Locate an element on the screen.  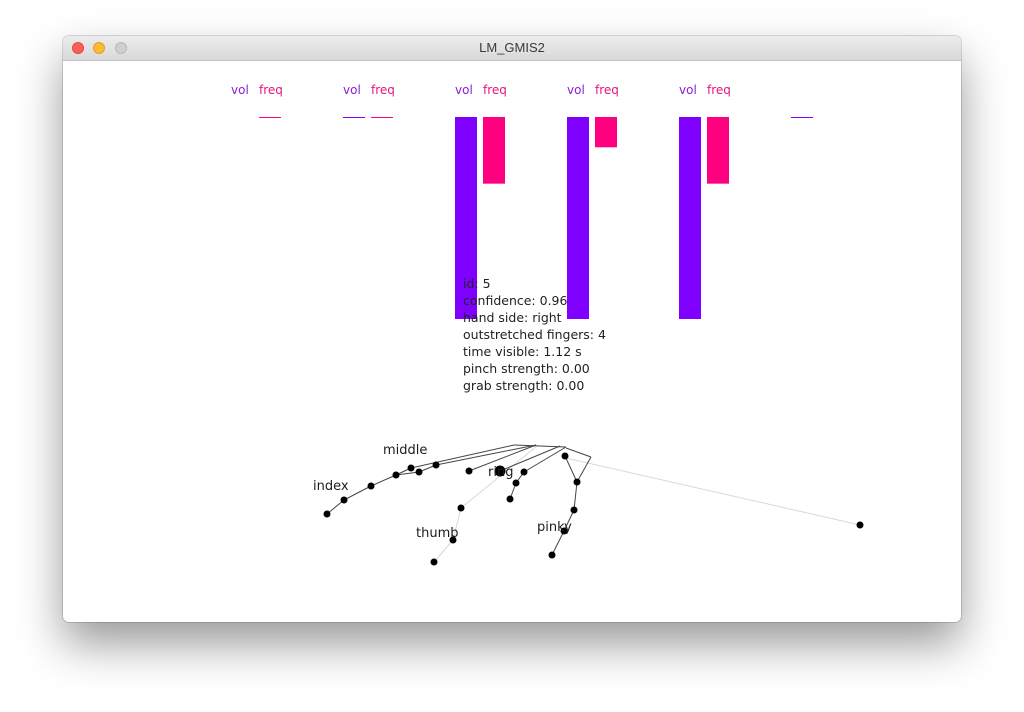
meter-1-vol-label: vol is located at coordinates (240, 90).